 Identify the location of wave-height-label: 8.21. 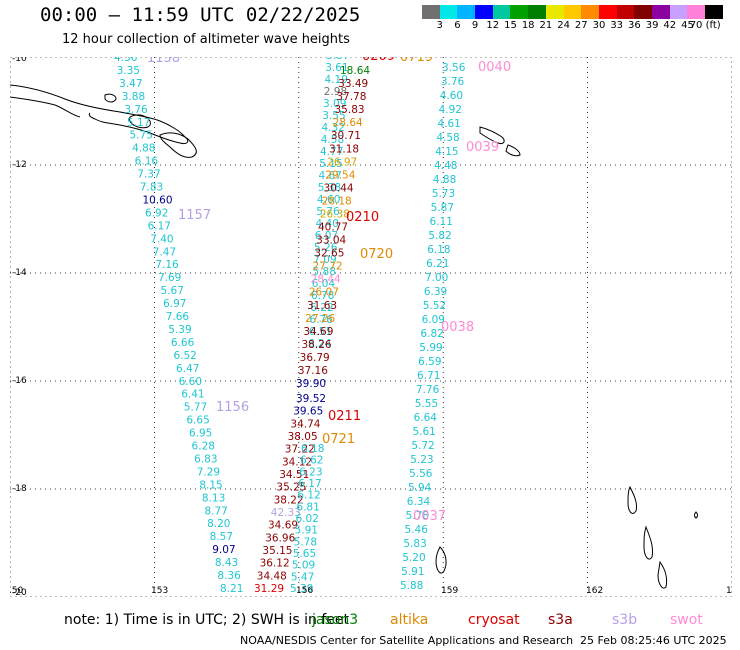
(231, 589).